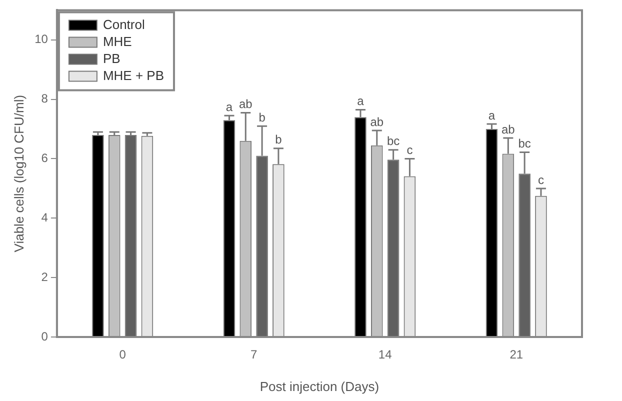  I want to click on x-tick-label: 21, so click(517, 355).